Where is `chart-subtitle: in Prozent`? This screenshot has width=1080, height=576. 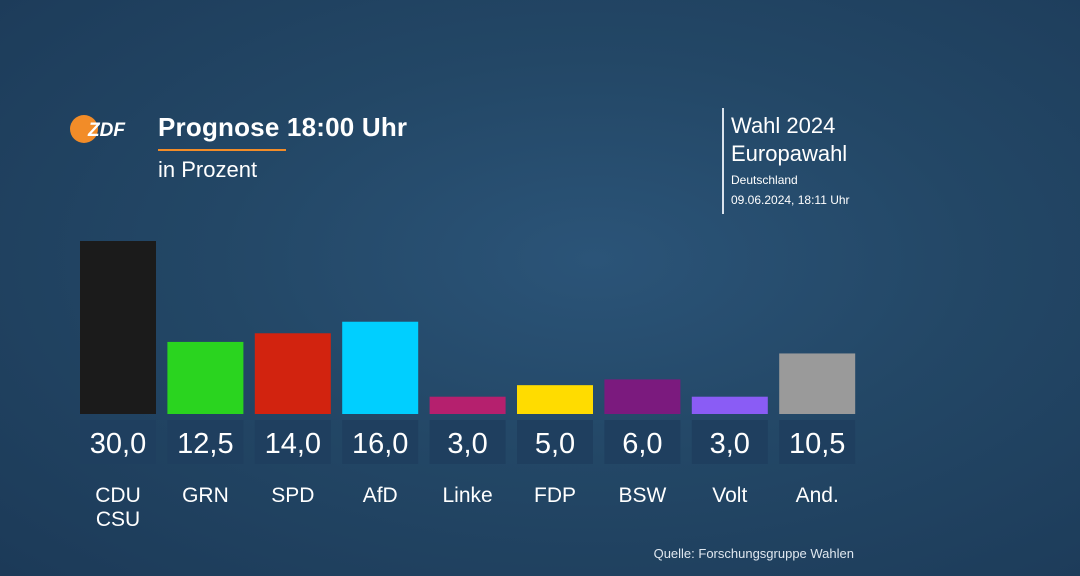 chart-subtitle: in Prozent is located at coordinates (208, 169).